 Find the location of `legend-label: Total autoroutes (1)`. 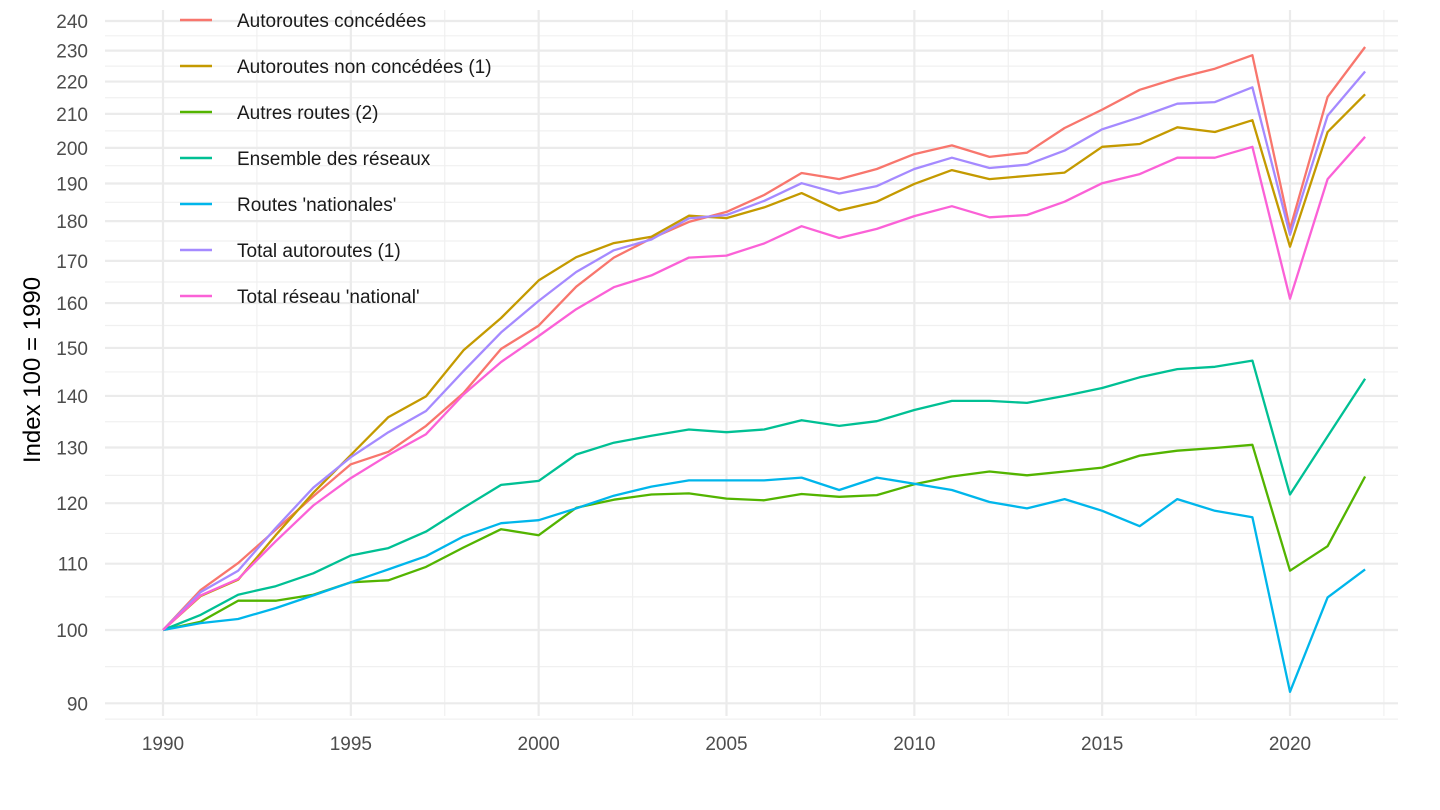

legend-label: Total autoroutes (1) is located at coordinates (319, 251).